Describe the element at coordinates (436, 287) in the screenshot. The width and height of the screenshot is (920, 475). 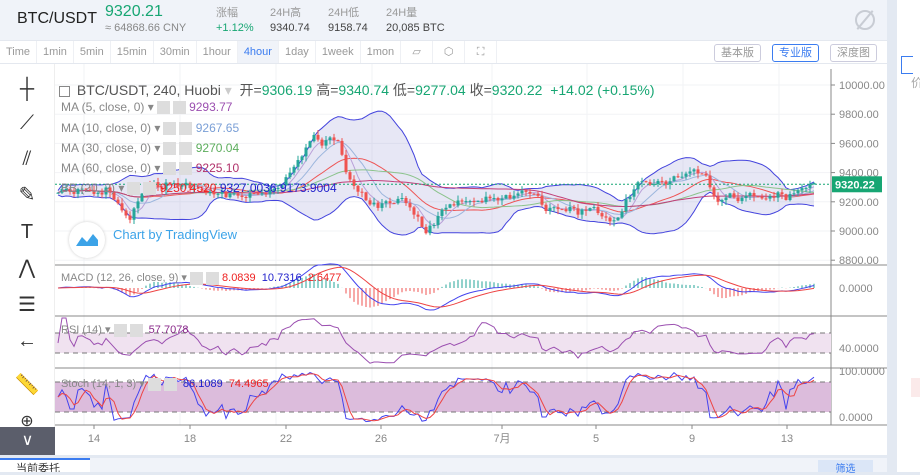
I see `macd-line` at that location.